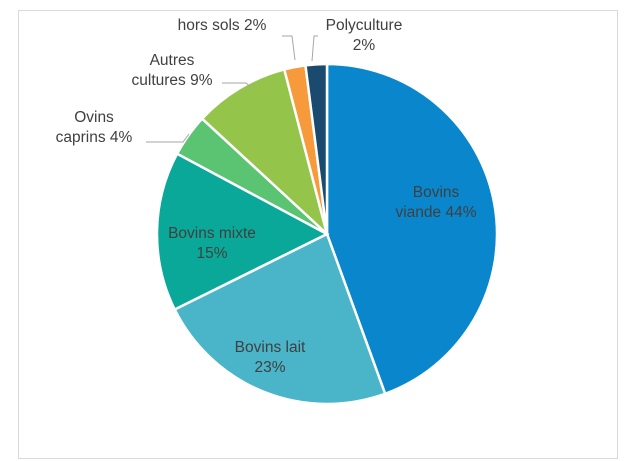 This screenshot has width=640, height=461. Describe the element at coordinates (364, 35) in the screenshot. I see `data-label: Polyculture 2%` at that location.